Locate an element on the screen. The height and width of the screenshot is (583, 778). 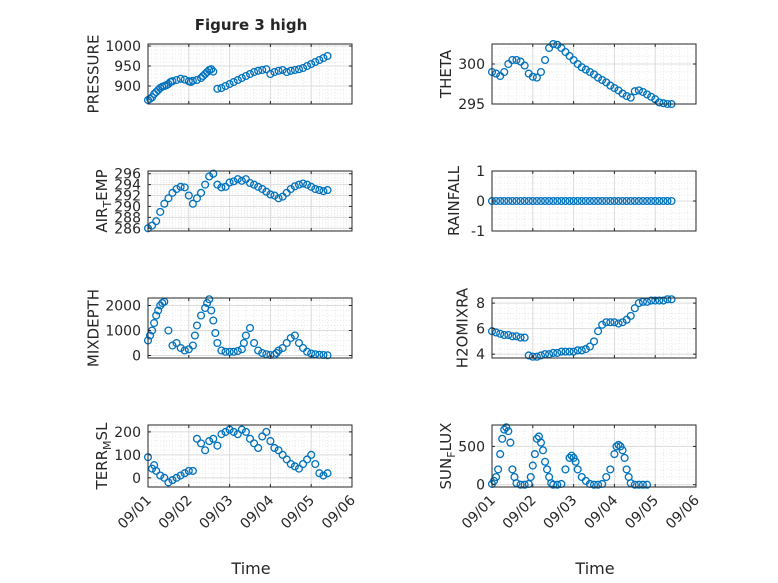
y-axis-label: THETA is located at coordinates (446, 74).